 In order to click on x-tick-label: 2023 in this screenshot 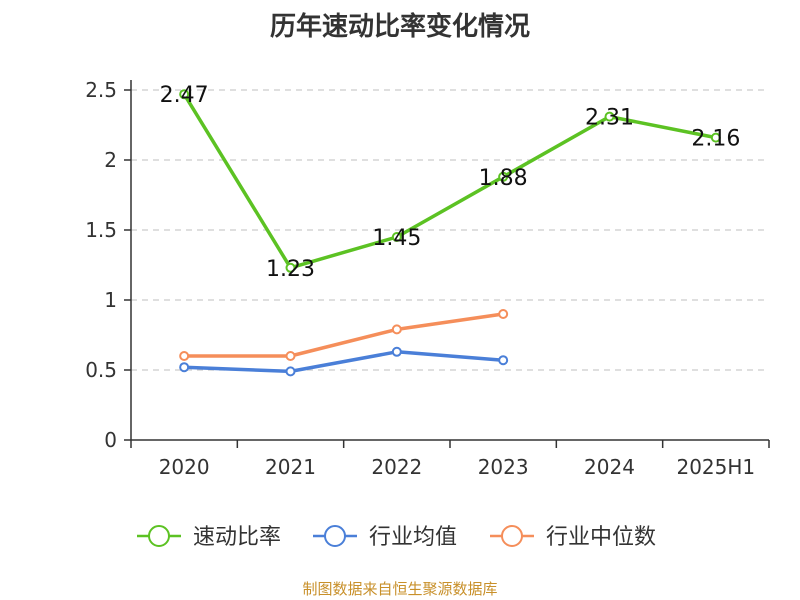, I will do `click(503, 467)`.